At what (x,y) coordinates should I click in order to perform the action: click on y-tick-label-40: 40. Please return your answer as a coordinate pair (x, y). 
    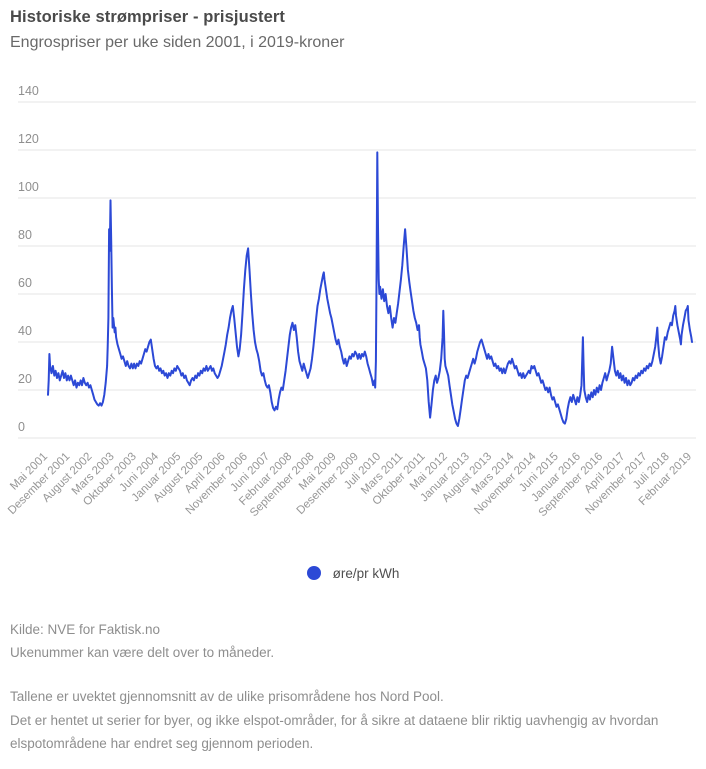
    Looking at the image, I should click on (25, 331).